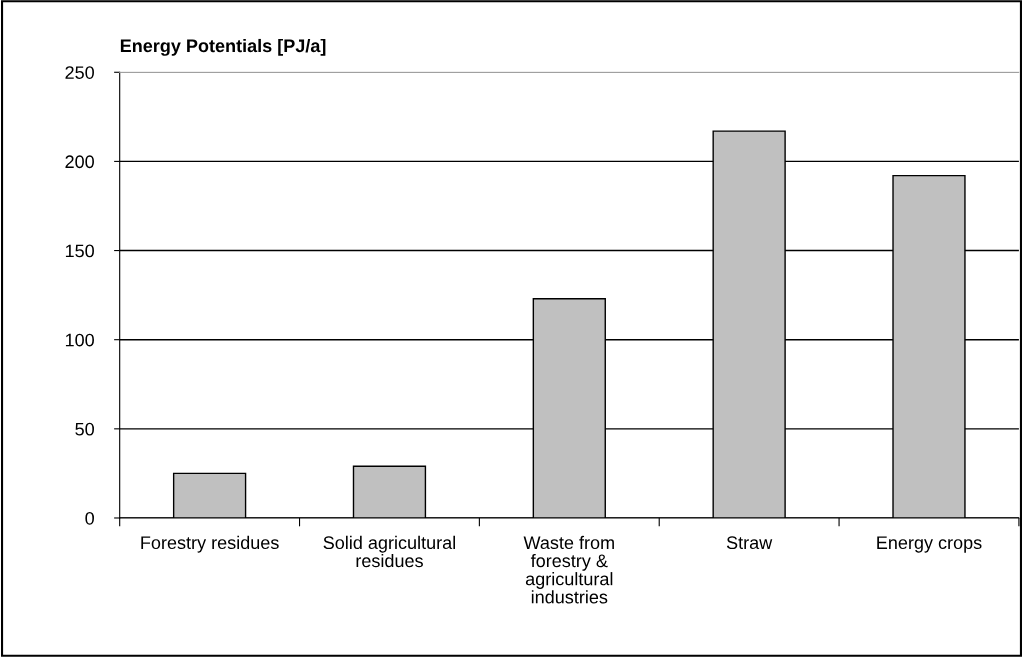 This screenshot has width=1023, height=657. What do you see at coordinates (223, 47) in the screenshot?
I see `chart-title: Energy Potentials [PJ/a]` at bounding box center [223, 47].